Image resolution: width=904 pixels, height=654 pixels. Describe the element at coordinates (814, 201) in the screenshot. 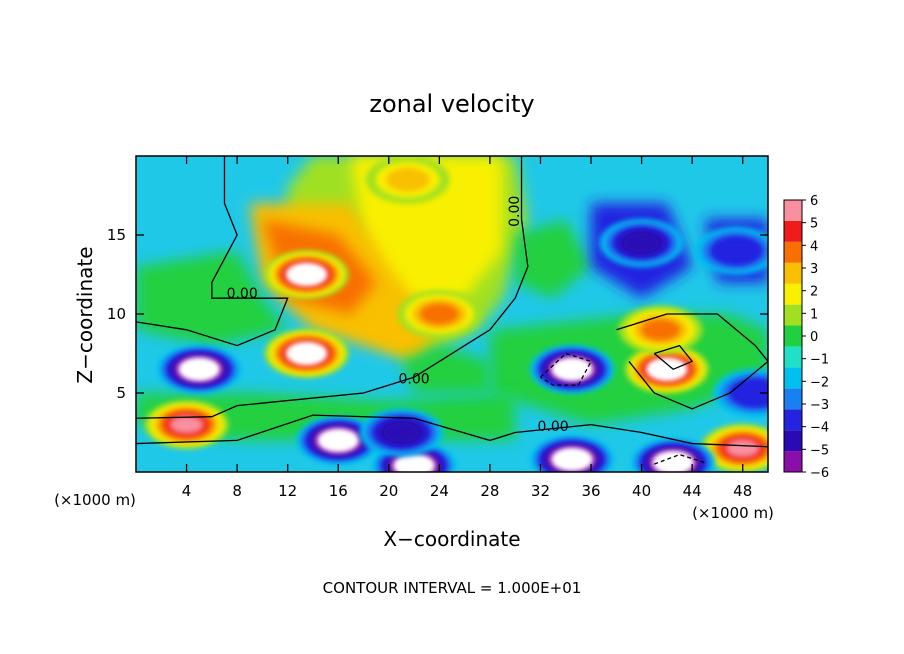

I see `colorbar-label-0: 6` at that location.